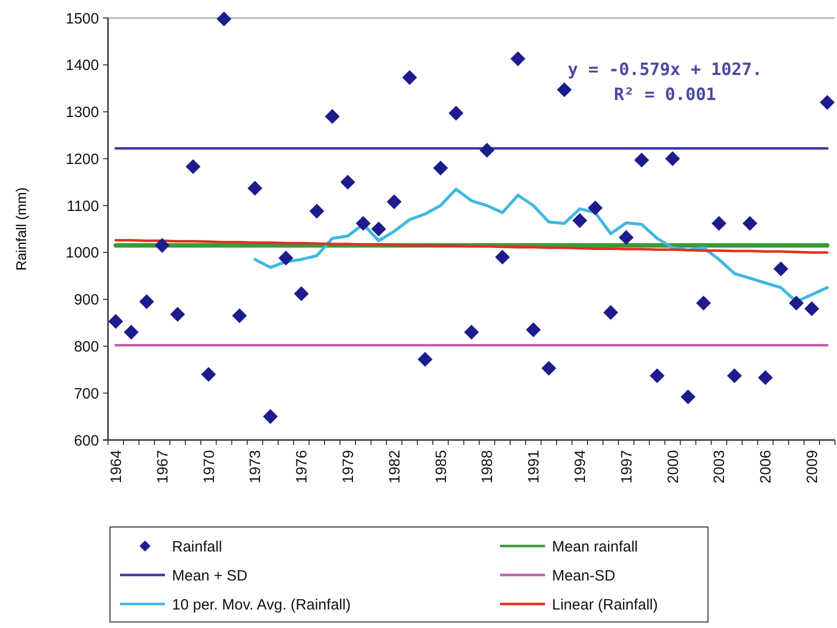 The image size is (837, 628). I want to click on legend-label: Rainfall, so click(197, 547).